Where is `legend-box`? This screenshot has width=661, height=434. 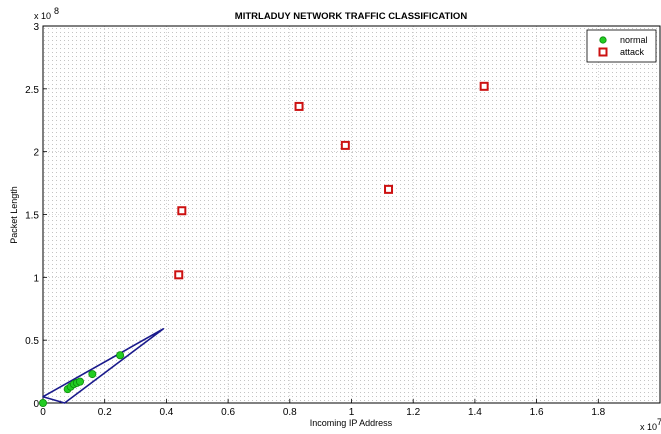
legend-box is located at coordinates (621, 46).